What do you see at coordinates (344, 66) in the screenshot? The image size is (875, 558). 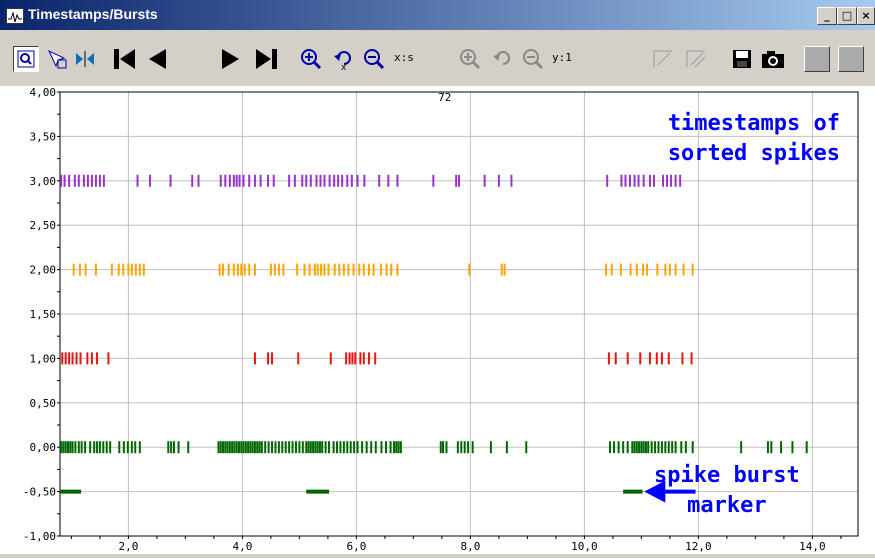 I see `svg-text: x` at bounding box center [344, 66].